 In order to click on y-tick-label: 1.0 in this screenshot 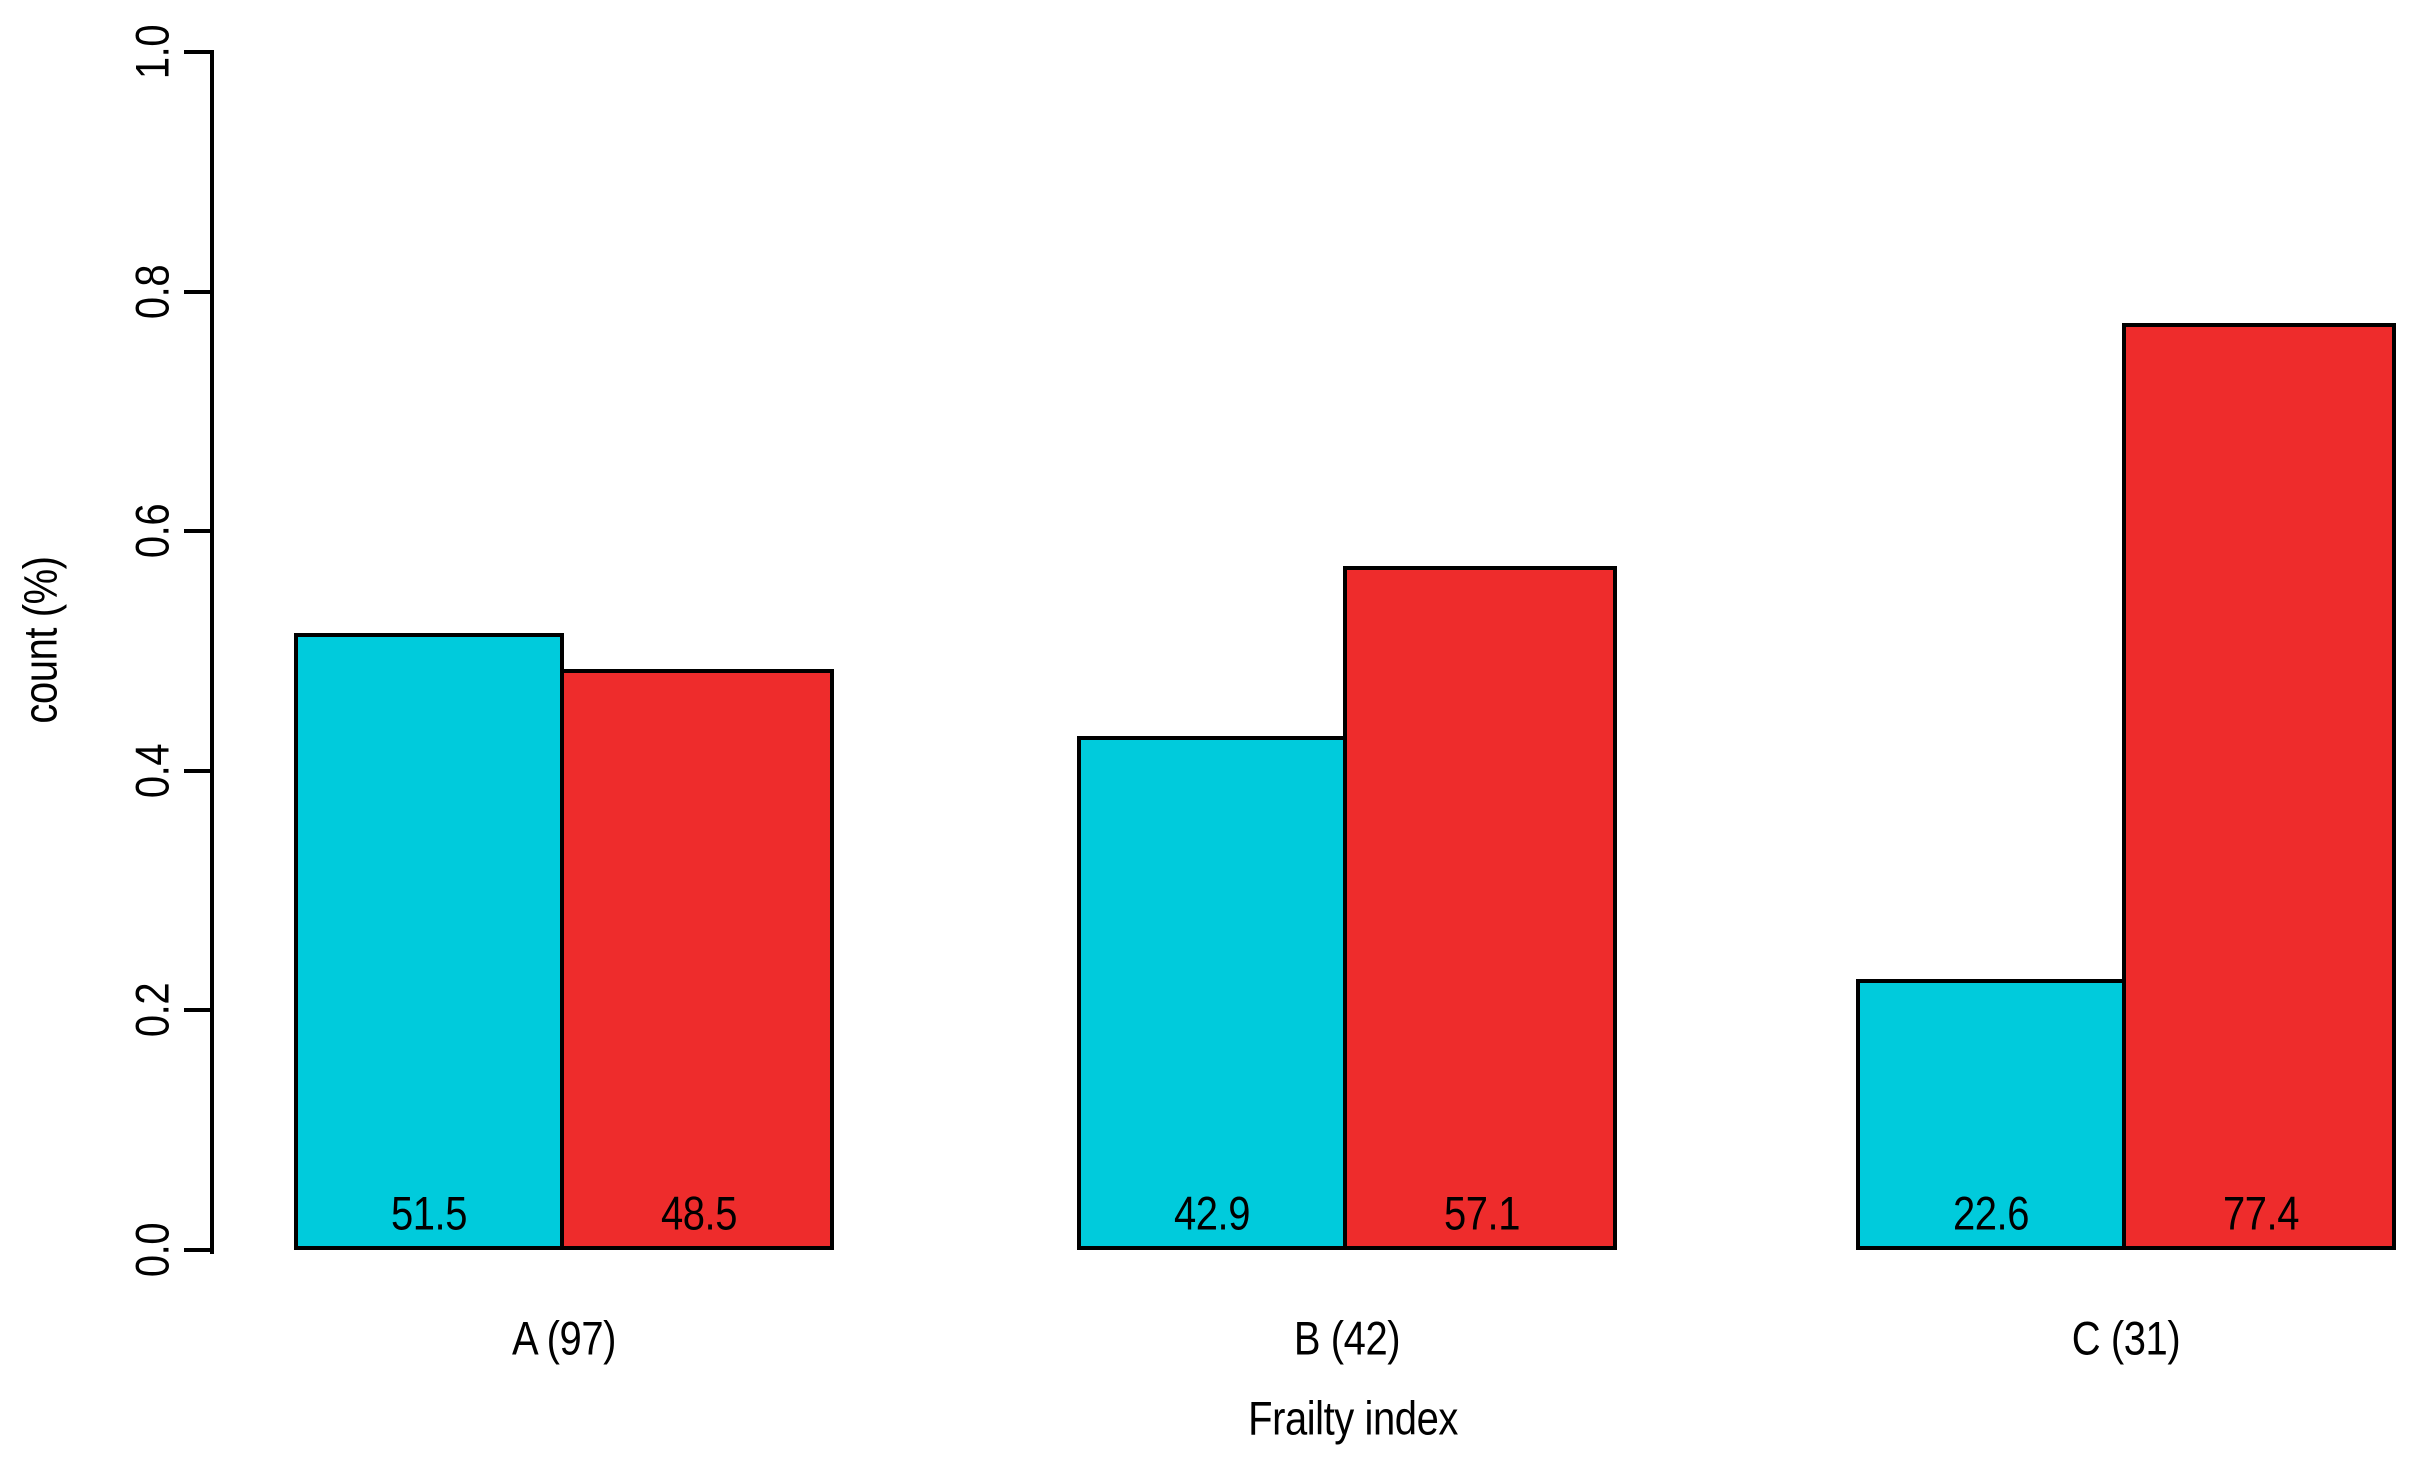, I will do `click(152, 52)`.